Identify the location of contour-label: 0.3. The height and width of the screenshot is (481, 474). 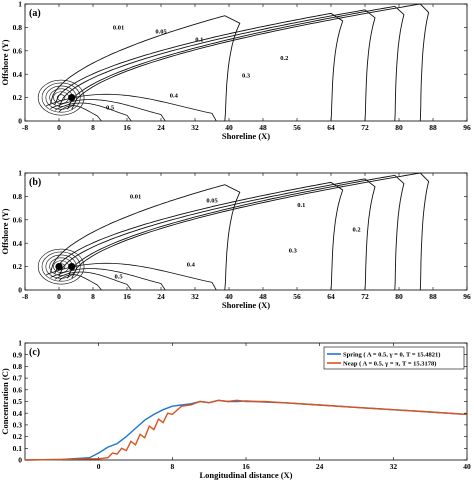
(246, 76).